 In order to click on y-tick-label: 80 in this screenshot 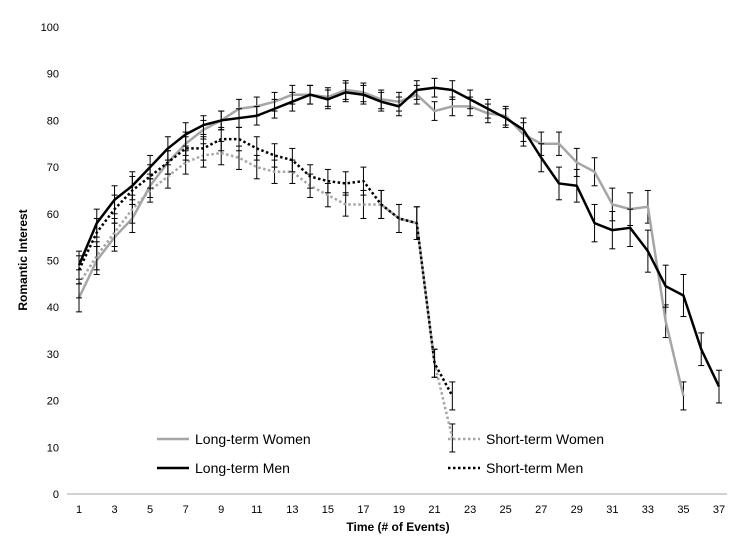, I will do `click(53, 121)`.